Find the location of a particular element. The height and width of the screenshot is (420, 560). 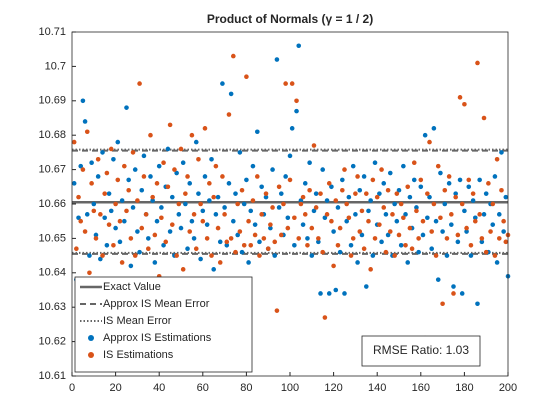

x-tick-label: 160 is located at coordinates (421, 388).